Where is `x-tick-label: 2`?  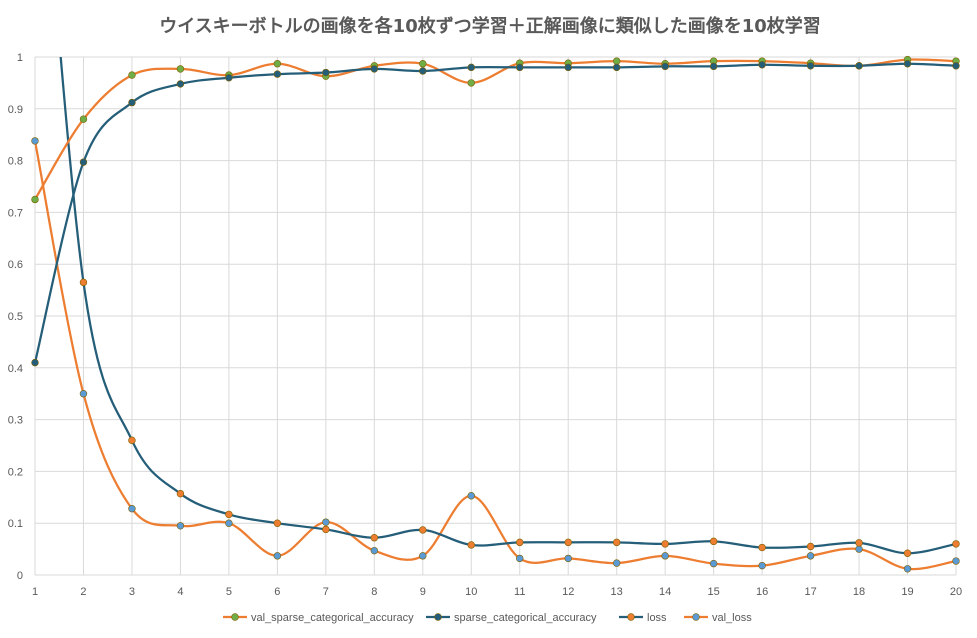
x-tick-label: 2 is located at coordinates (83, 592).